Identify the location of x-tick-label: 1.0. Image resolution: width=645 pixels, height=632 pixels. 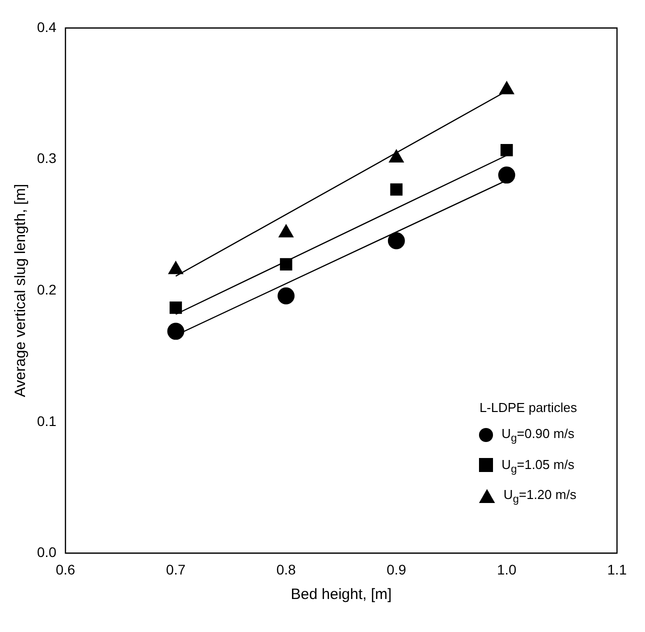
(506, 569).